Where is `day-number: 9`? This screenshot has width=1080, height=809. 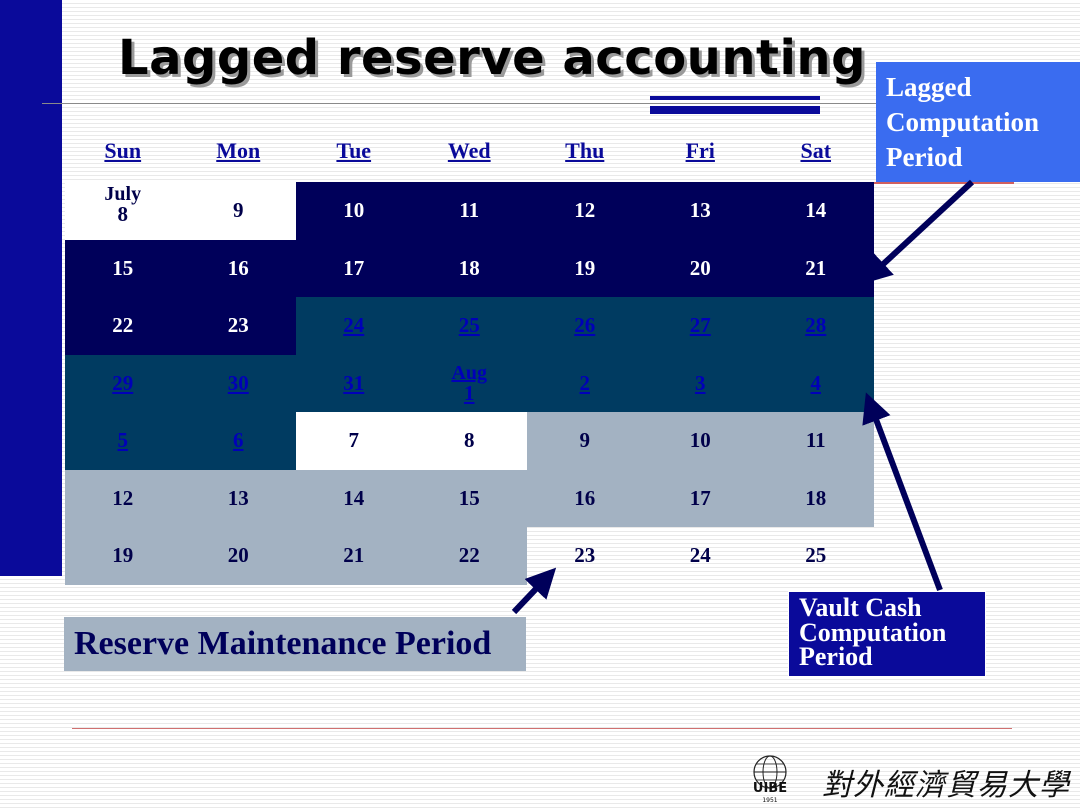
day-number: 9 is located at coordinates (238, 210).